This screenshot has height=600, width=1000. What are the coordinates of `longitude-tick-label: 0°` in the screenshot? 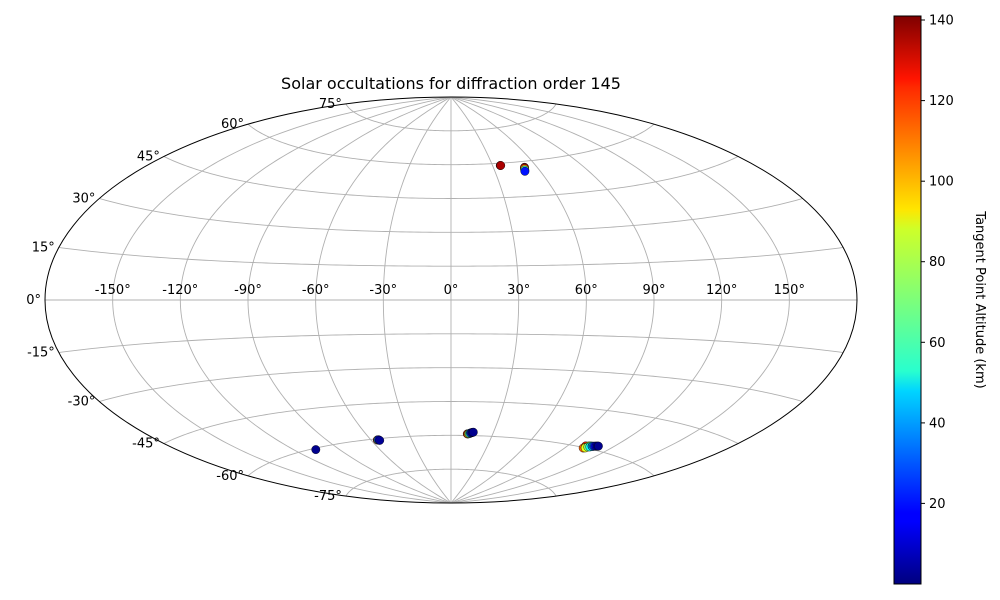 It's located at (451, 290).